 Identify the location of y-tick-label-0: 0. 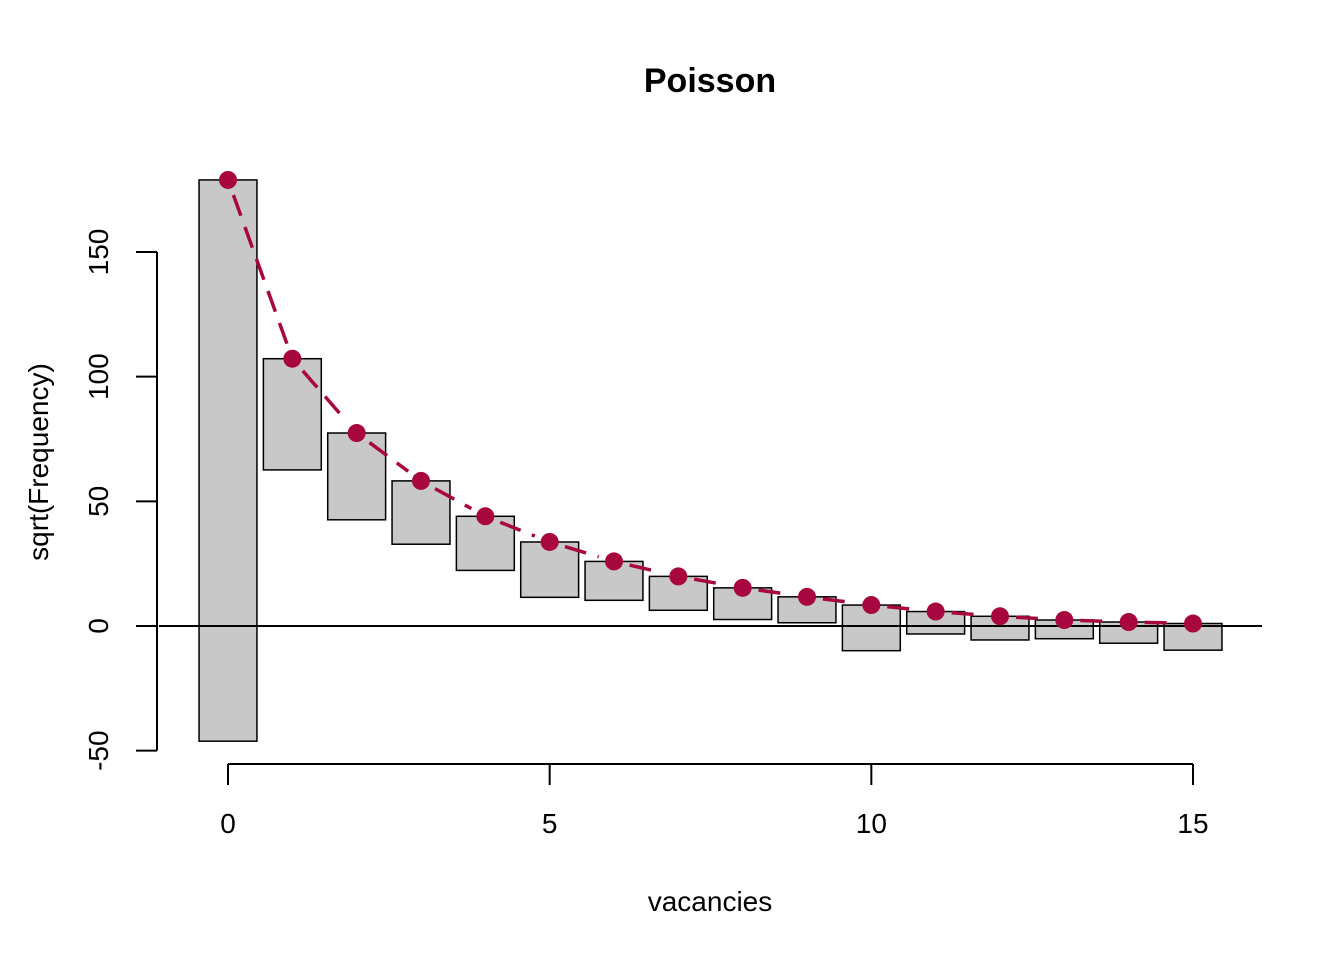
(98, 626).